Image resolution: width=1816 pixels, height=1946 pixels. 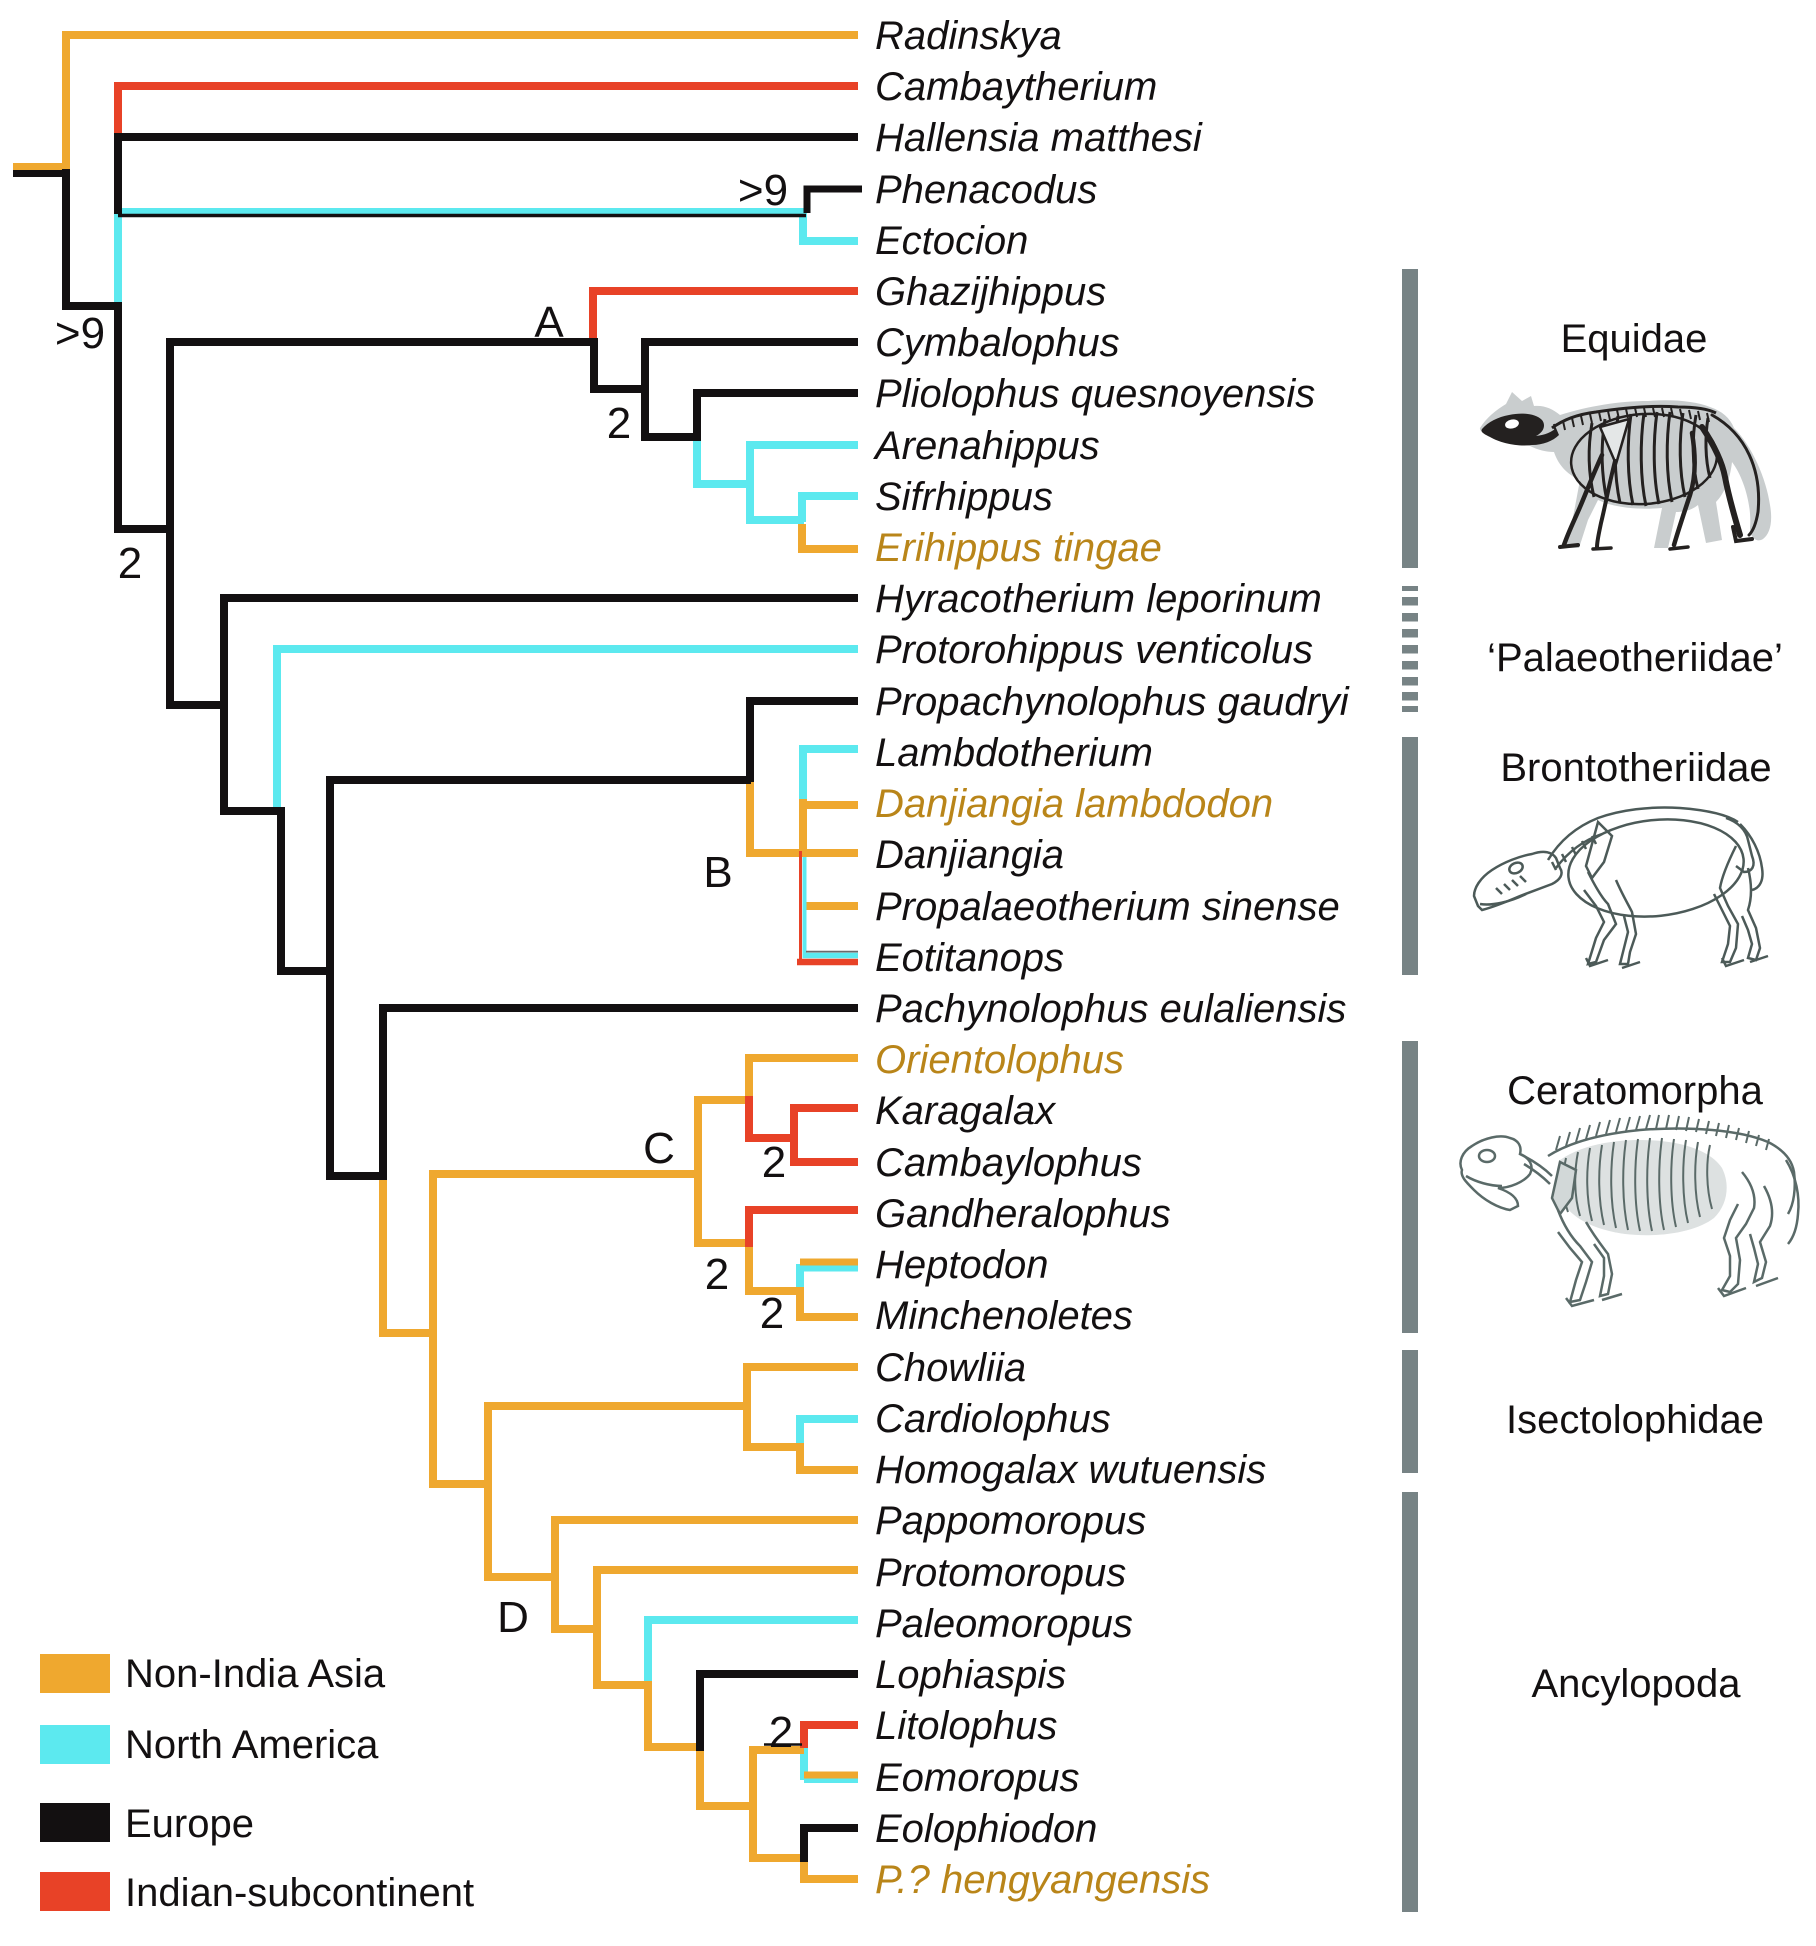 What do you see at coordinates (969, 958) in the screenshot?
I see `svg-text: Eotitanops` at bounding box center [969, 958].